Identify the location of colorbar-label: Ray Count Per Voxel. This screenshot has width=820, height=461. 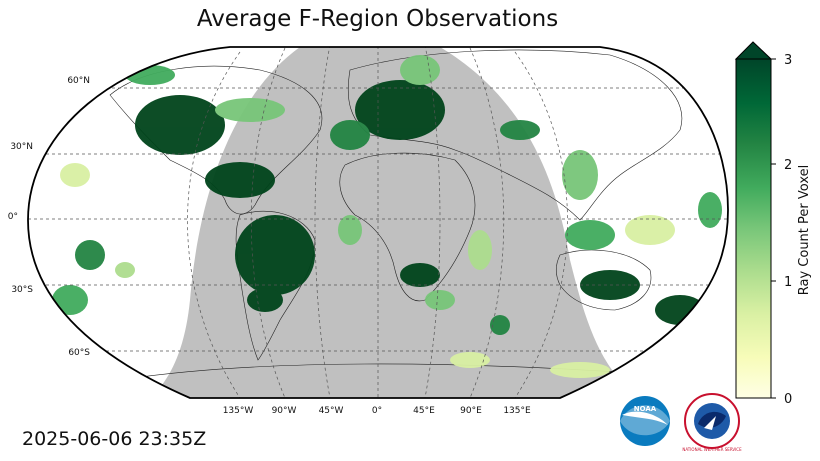
(804, 230).